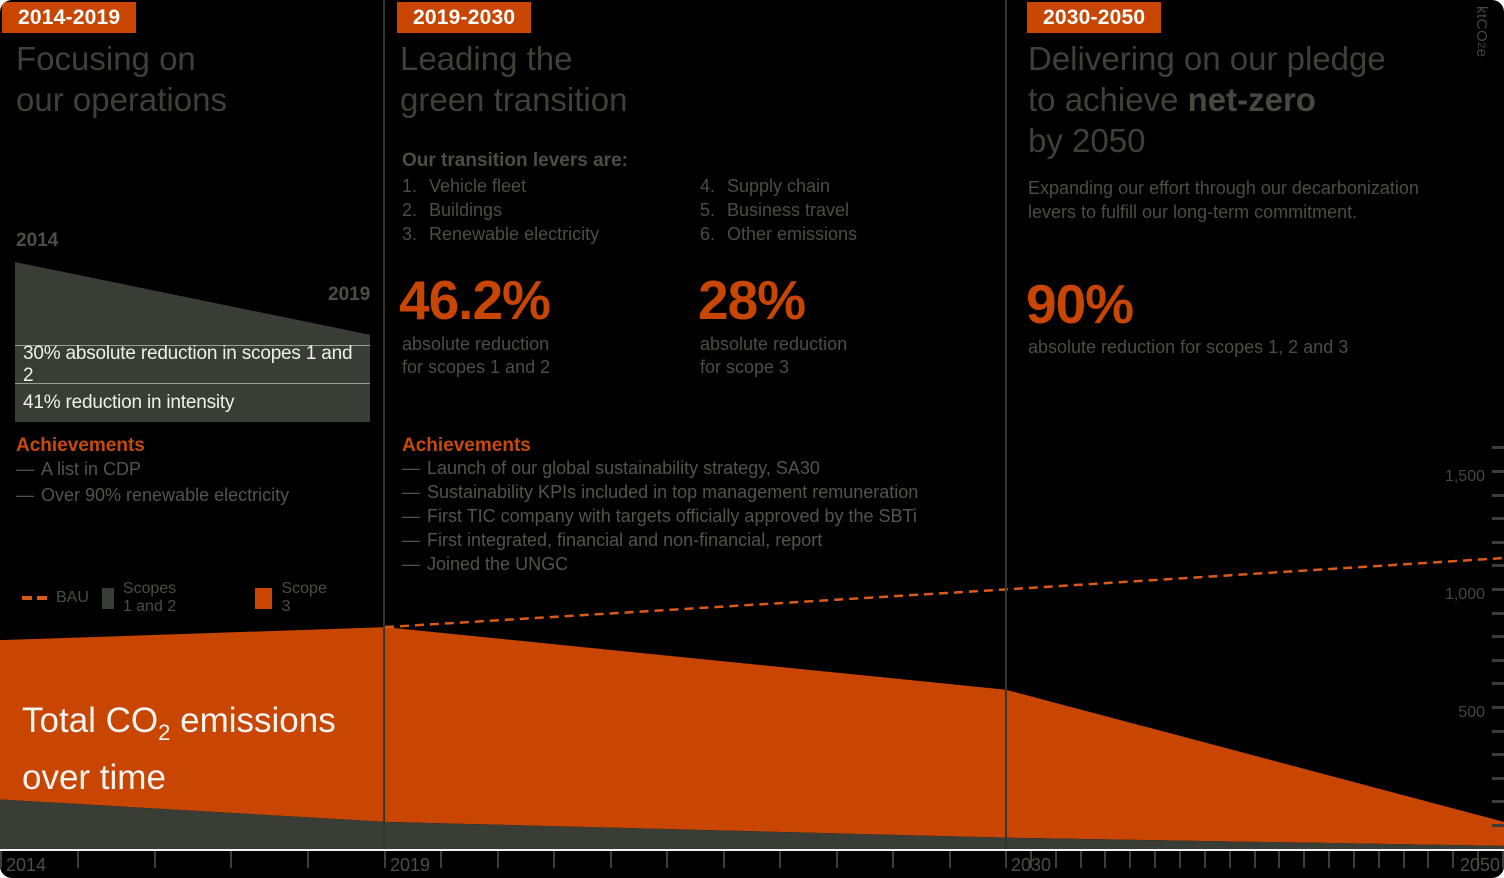 The height and width of the screenshot is (878, 1504). I want to click on timeline-year-label: 2014, so click(26, 865).